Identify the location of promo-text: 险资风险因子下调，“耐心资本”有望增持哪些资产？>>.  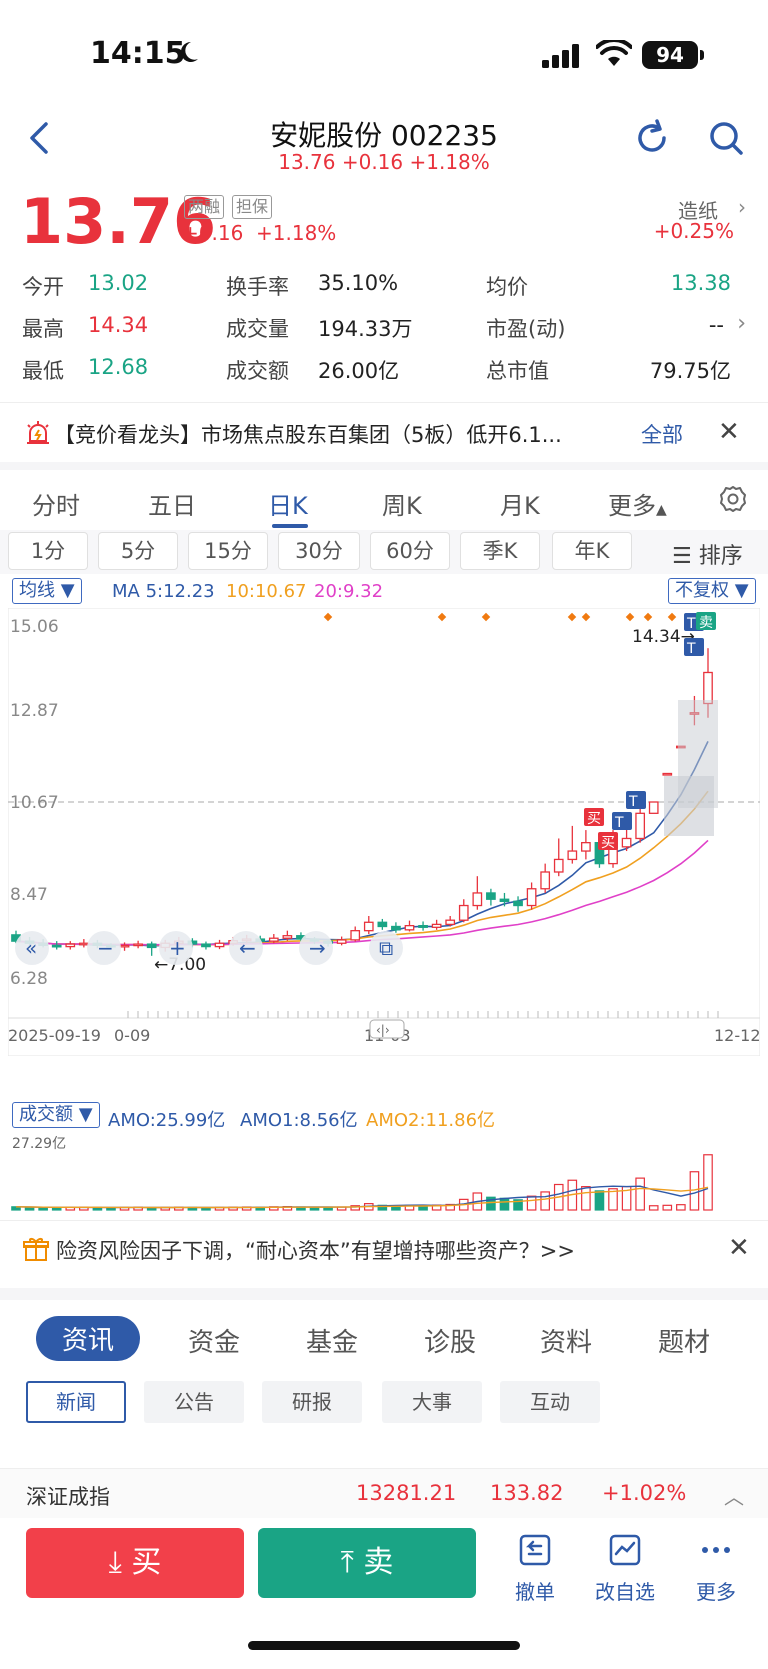
(315, 1251).